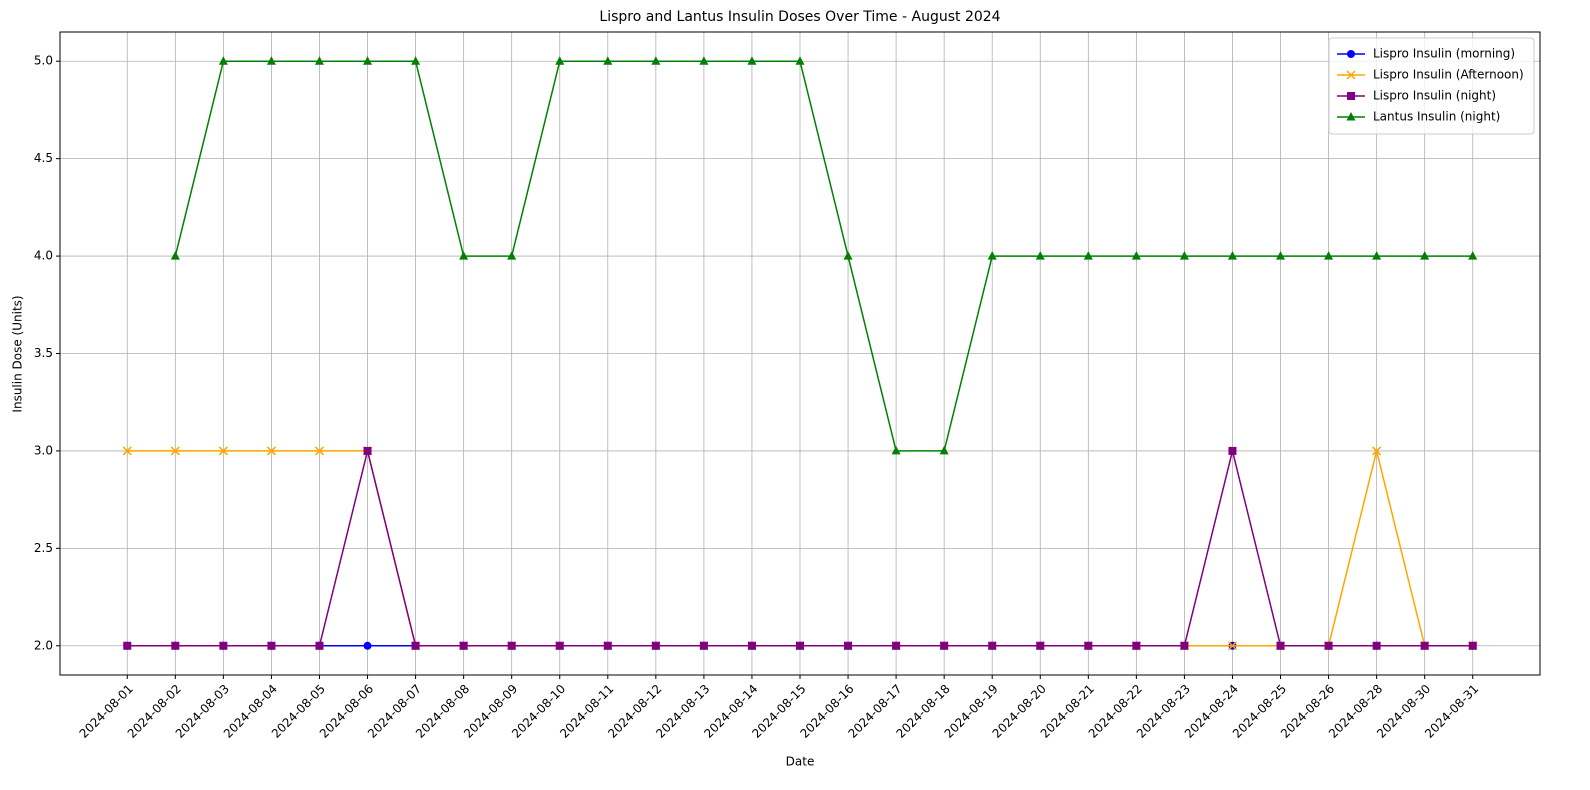 The width and height of the screenshot is (1590, 790). Describe the element at coordinates (43, 548) in the screenshot. I see `y-tick-label: 2.5` at that location.